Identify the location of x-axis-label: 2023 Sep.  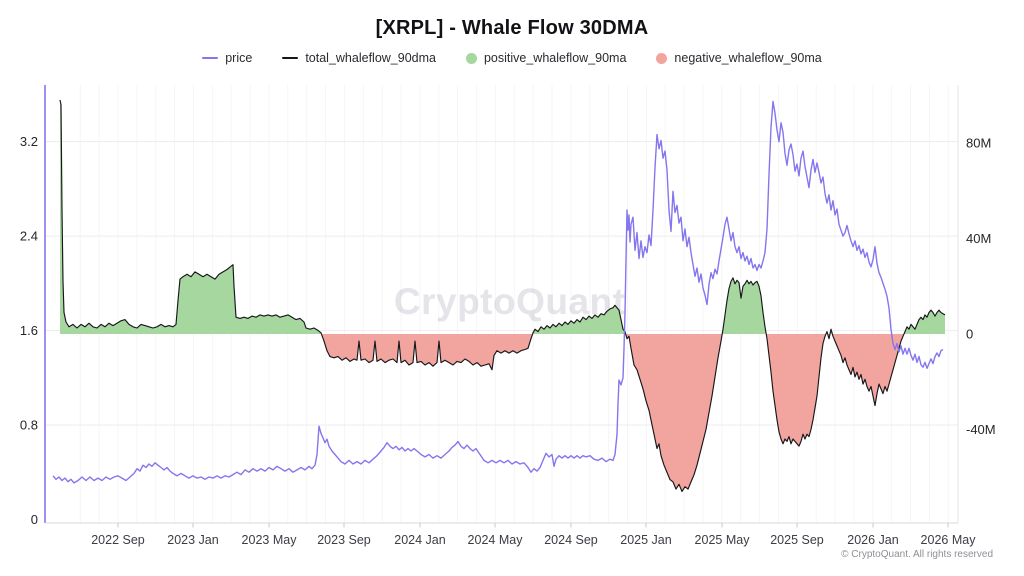
(344, 540).